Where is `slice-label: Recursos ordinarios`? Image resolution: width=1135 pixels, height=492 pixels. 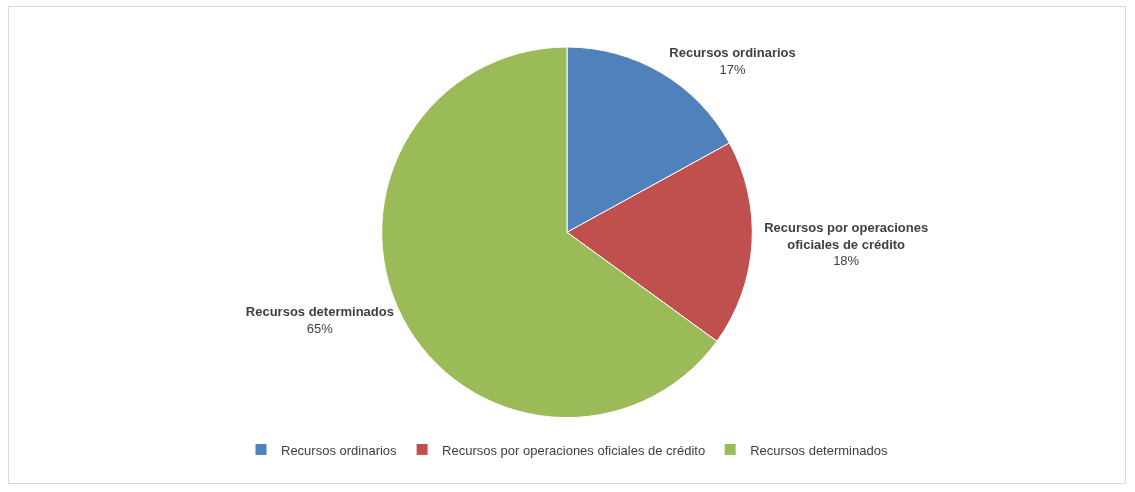
slice-label: Recursos ordinarios is located at coordinates (732, 53).